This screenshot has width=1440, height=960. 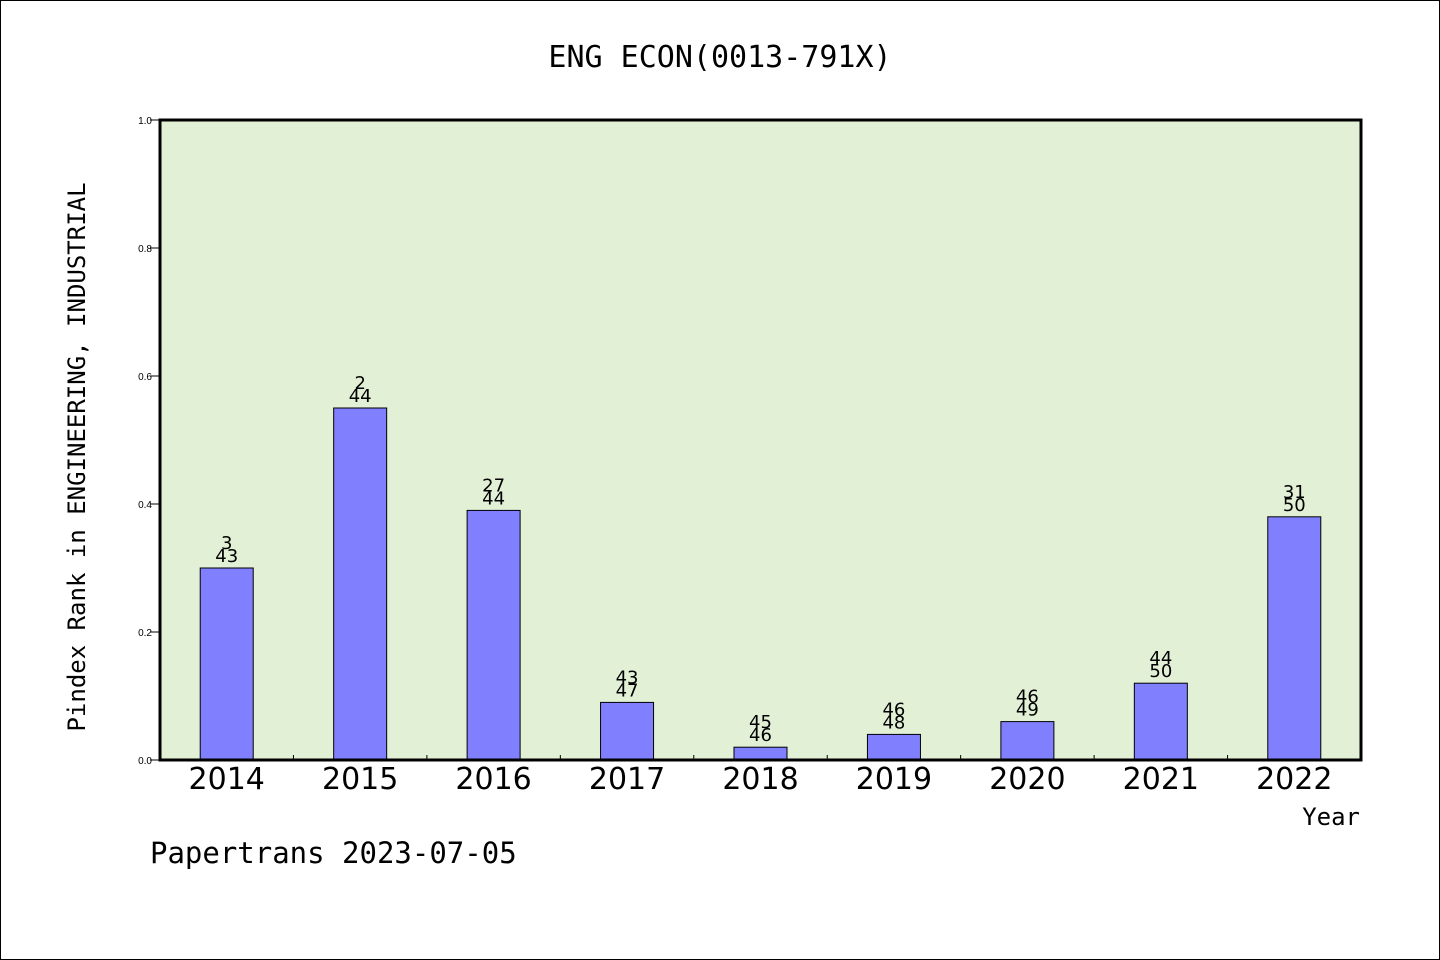 What do you see at coordinates (145, 633) in the screenshot?
I see `y-tick-label: 0.2` at bounding box center [145, 633].